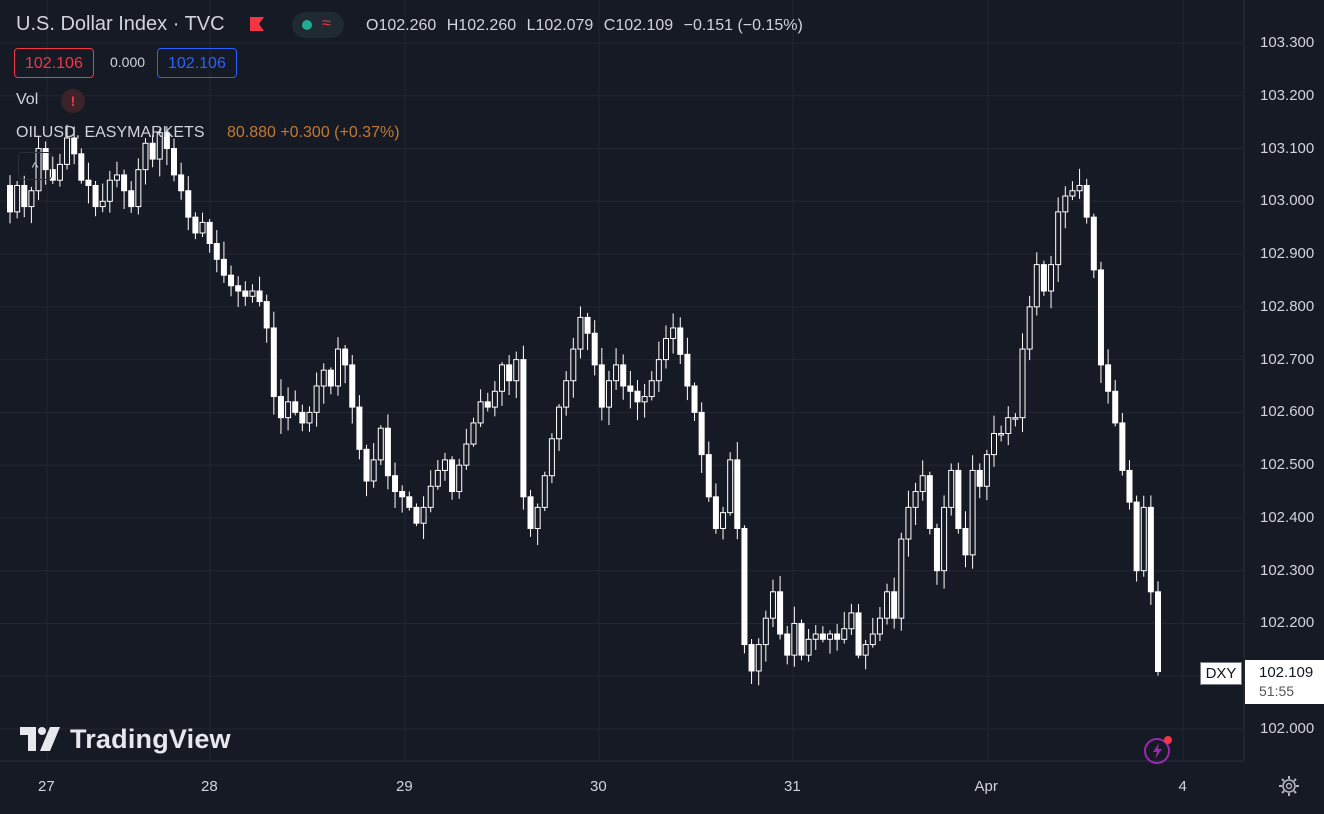 Image resolution: width=1324 pixels, height=814 pixels. Describe the element at coordinates (1287, 95) in the screenshot. I see `price-tick-label: 103.200` at that location.